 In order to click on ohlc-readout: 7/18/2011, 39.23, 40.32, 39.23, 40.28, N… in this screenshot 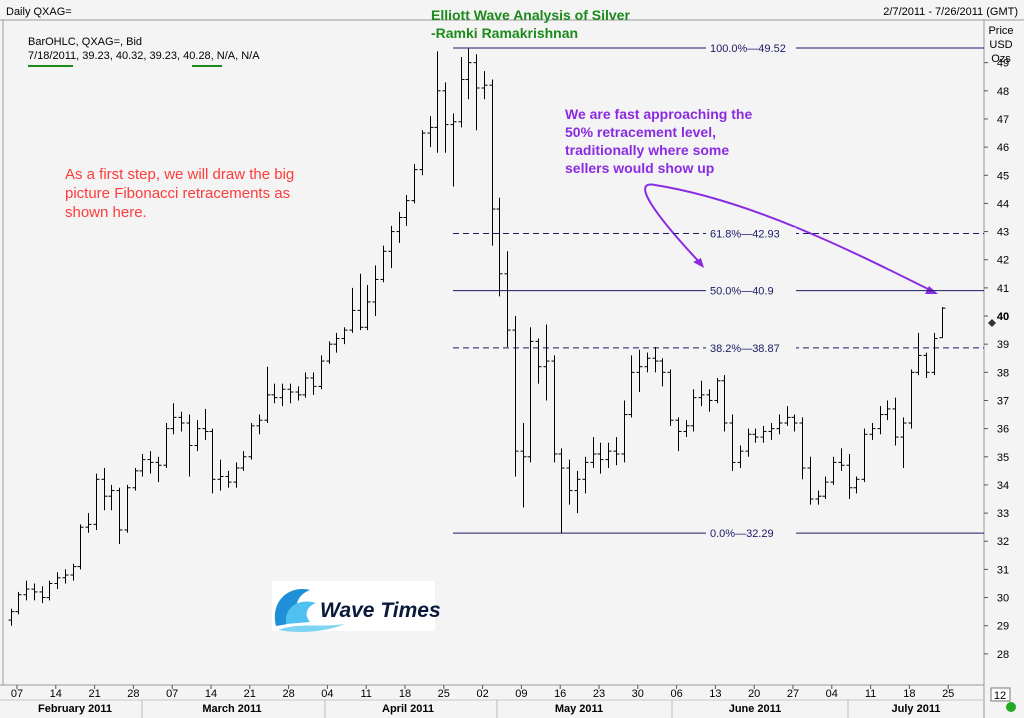, I will do `click(144, 56)`.